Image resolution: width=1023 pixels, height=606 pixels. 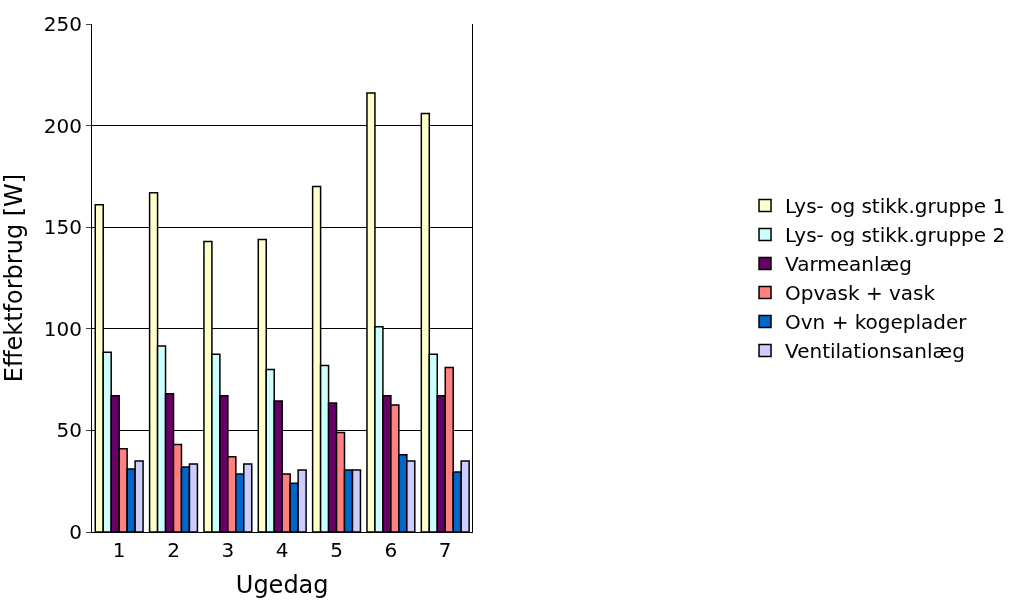 What do you see at coordinates (895, 235) in the screenshot?
I see `legend-label: Lys- og stikk.gruppe 2` at bounding box center [895, 235].